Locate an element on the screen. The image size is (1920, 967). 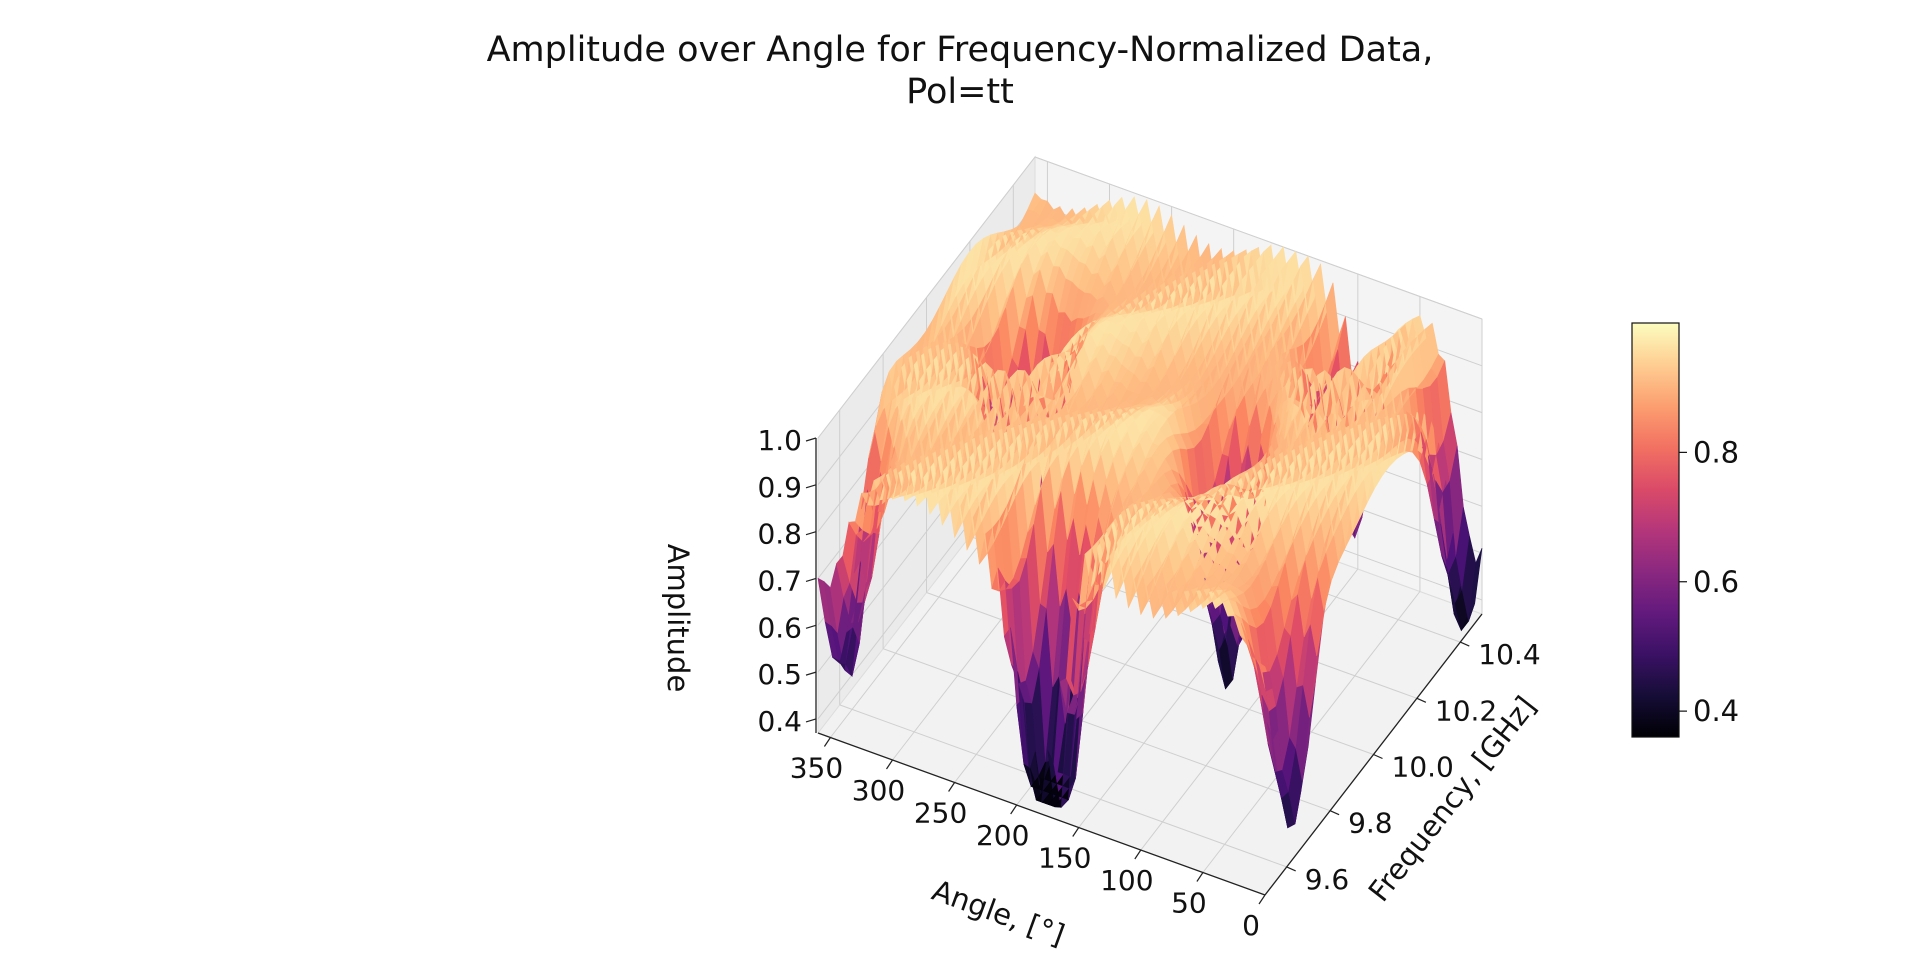
angle-tick-label: 50 is located at coordinates (1189, 903).